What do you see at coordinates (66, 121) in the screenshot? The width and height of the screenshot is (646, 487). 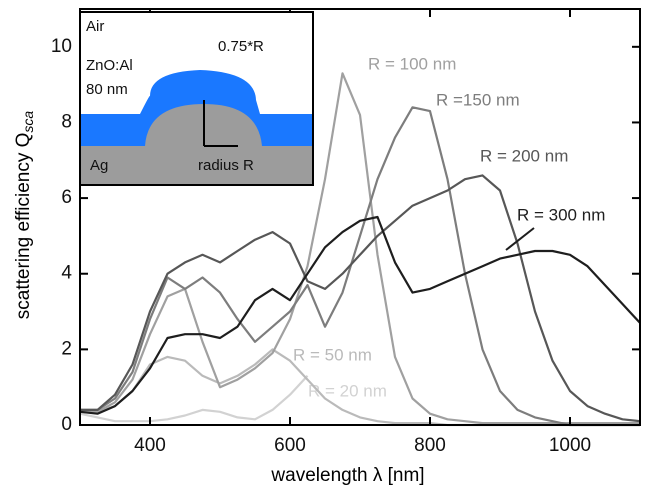 I see `y-tick-label: 8` at bounding box center [66, 121].